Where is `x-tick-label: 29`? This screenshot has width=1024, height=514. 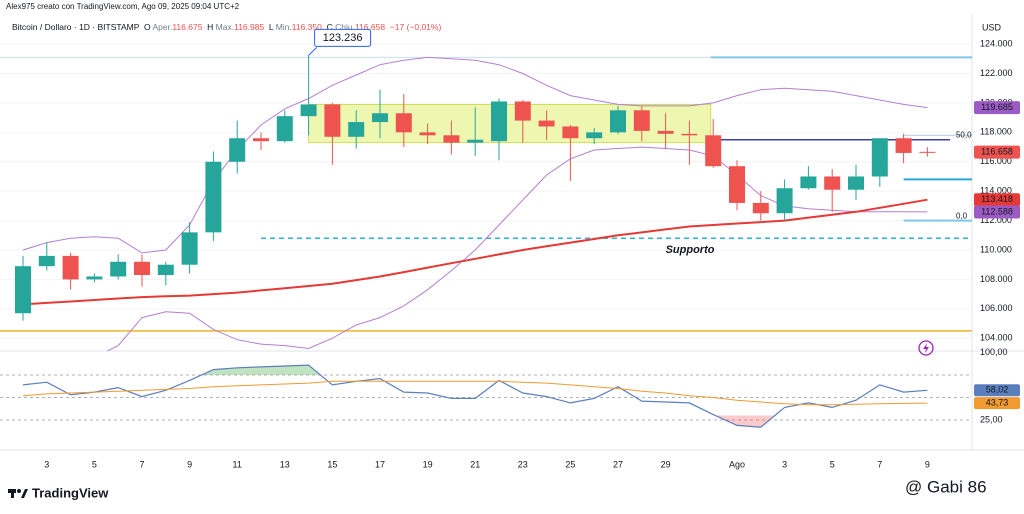
x-tick-label: 29 is located at coordinates (666, 464).